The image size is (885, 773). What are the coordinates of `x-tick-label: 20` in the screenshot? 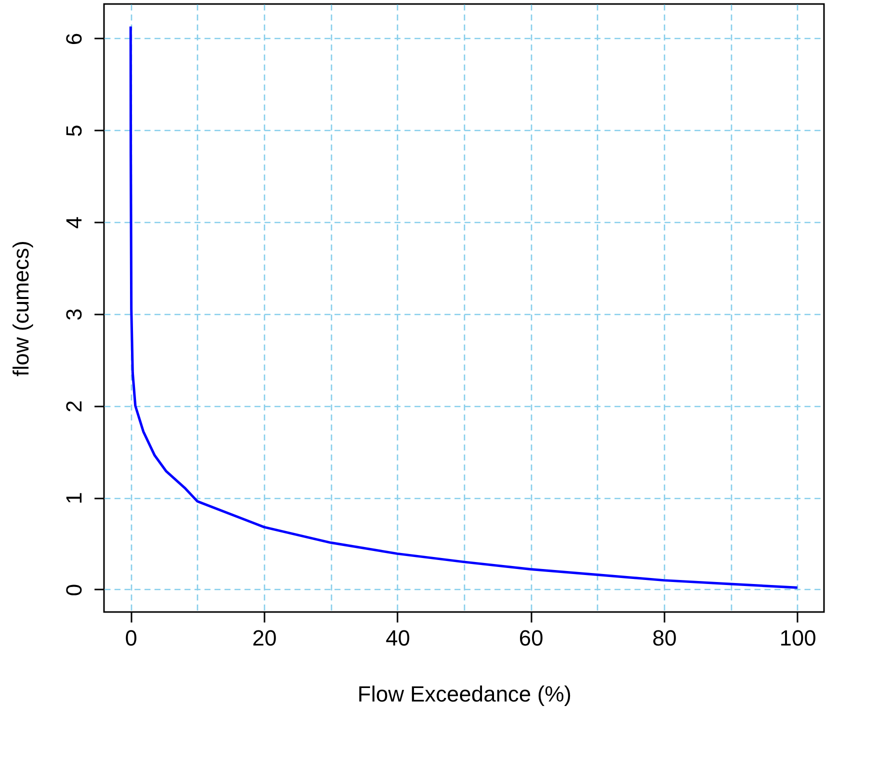 It's located at (264, 638).